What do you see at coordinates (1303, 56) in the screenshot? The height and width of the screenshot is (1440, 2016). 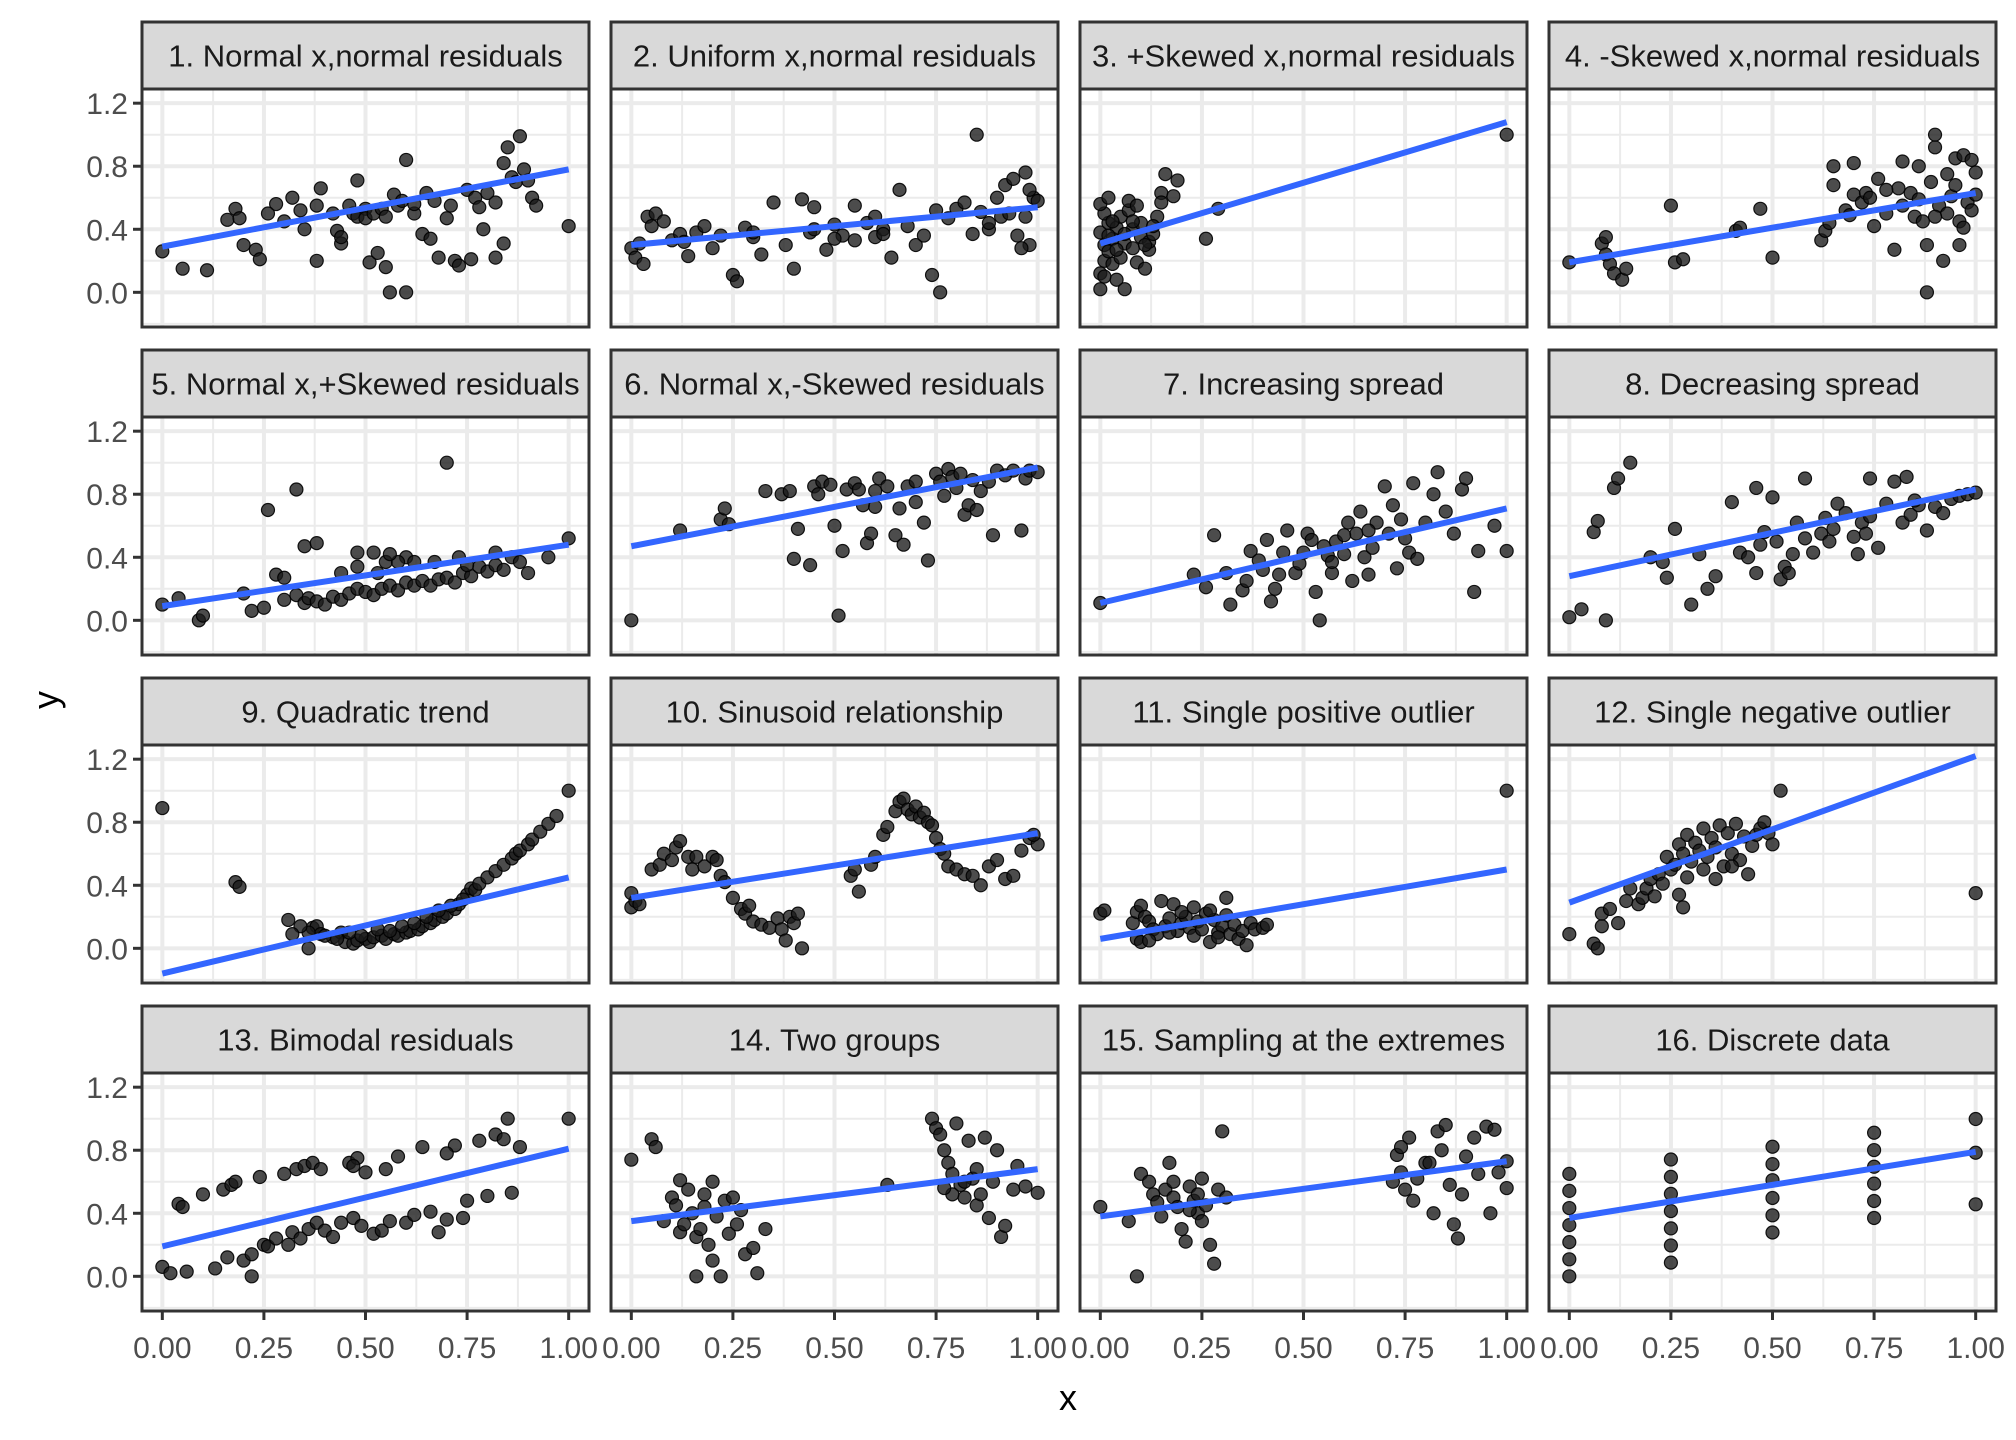 I see `facet-strip-title: 3. +Skewed x,normal residuals` at bounding box center [1303, 56].